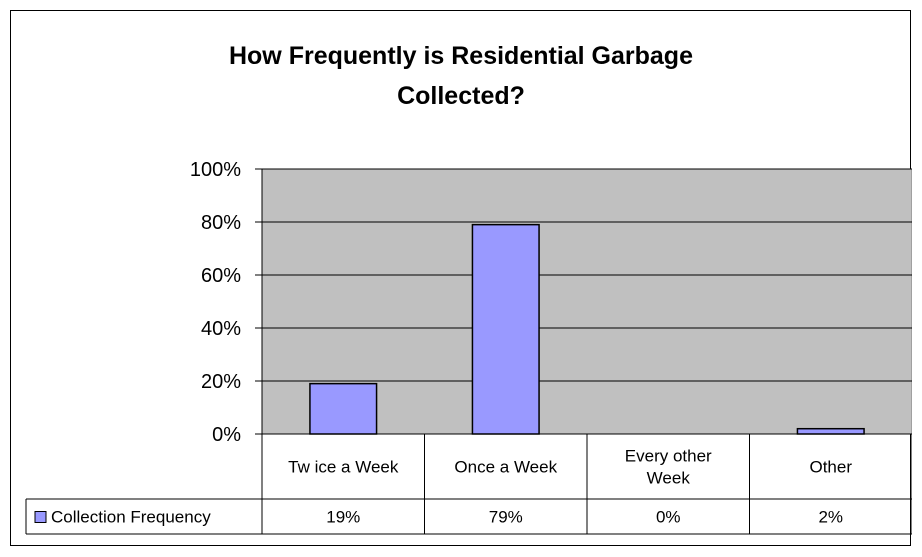 This screenshot has width=922, height=557. Describe the element at coordinates (221, 276) in the screenshot. I see `y-tick-label: 60%` at that location.